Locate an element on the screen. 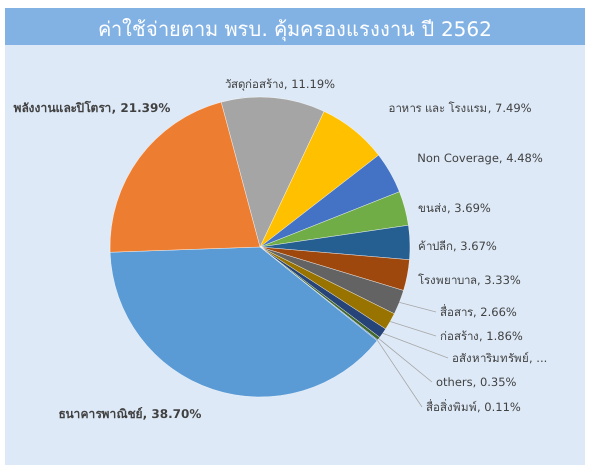 The height and width of the screenshot is (469, 590). slice-label: โรงพยาบาล, 3.33% is located at coordinates (469, 280).